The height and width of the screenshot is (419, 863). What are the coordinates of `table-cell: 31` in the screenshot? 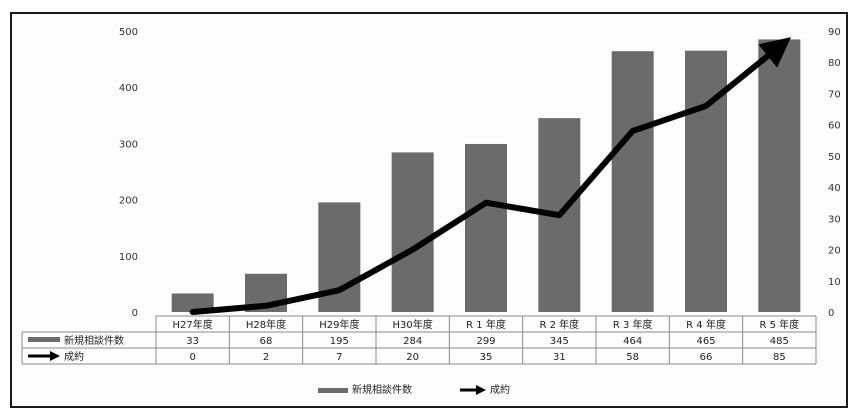 It's located at (559, 357).